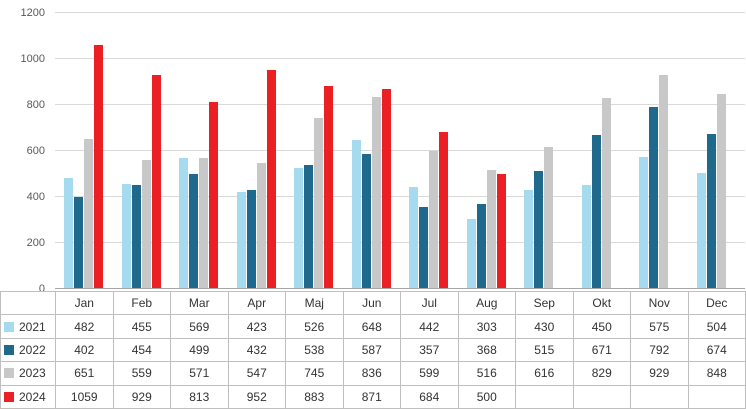 The height and width of the screenshot is (409, 746). What do you see at coordinates (430, 397) in the screenshot?
I see `value-cell: 684` at bounding box center [430, 397].